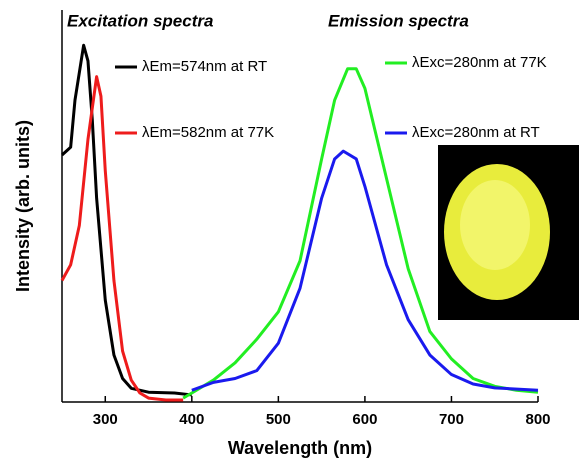 The image size is (579, 459). Describe the element at coordinates (278, 419) in the screenshot. I see `x-tick-label: 500` at that location.